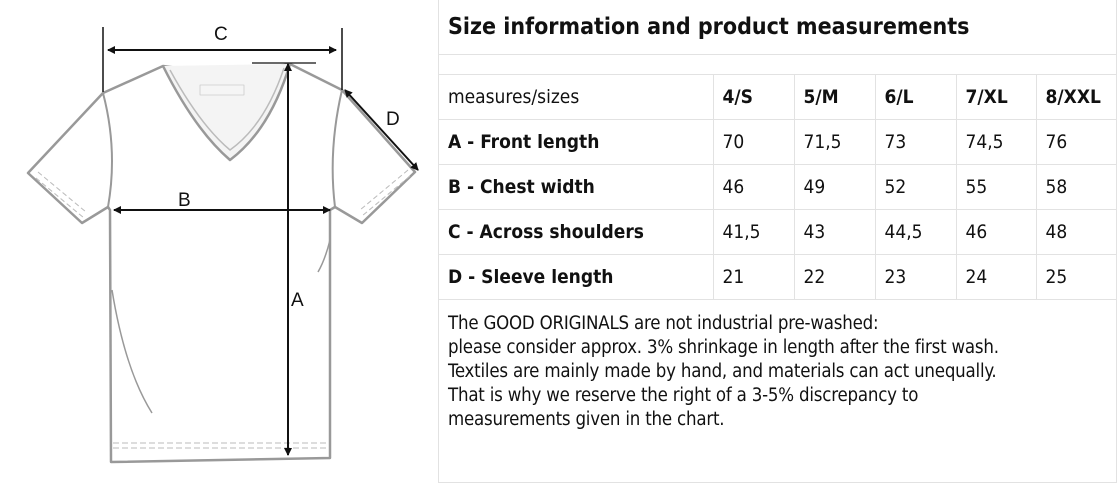 The image size is (1120, 486). What do you see at coordinates (834, 232) in the screenshot?
I see `cell: 43` at bounding box center [834, 232].